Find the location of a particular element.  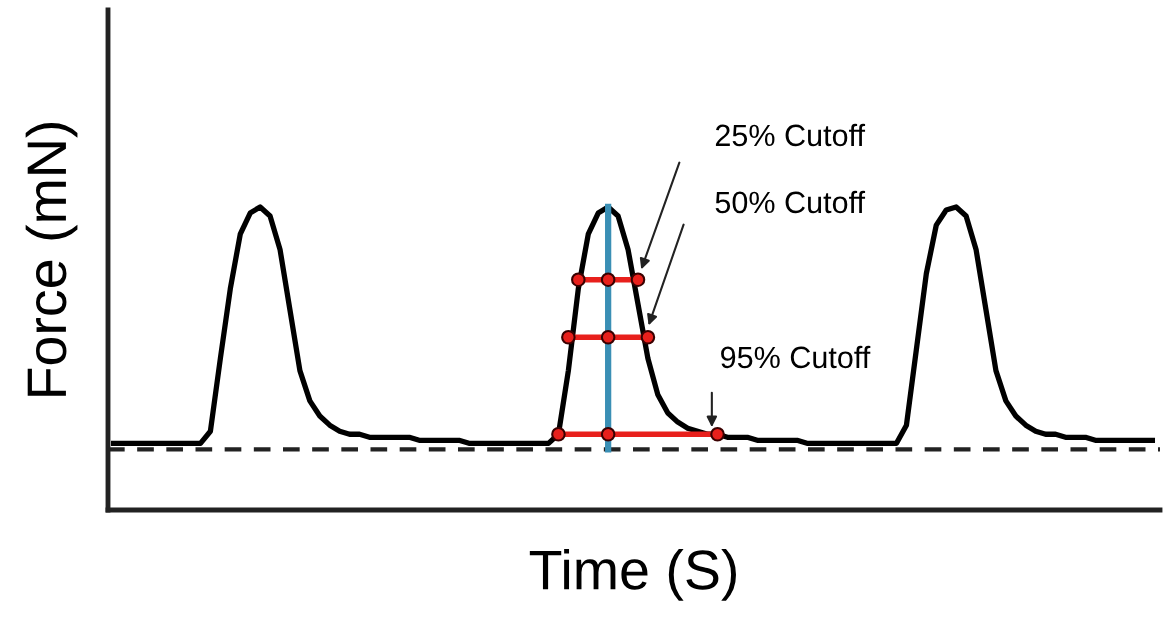

annotation: 95% Cutoff is located at coordinates (796, 357).